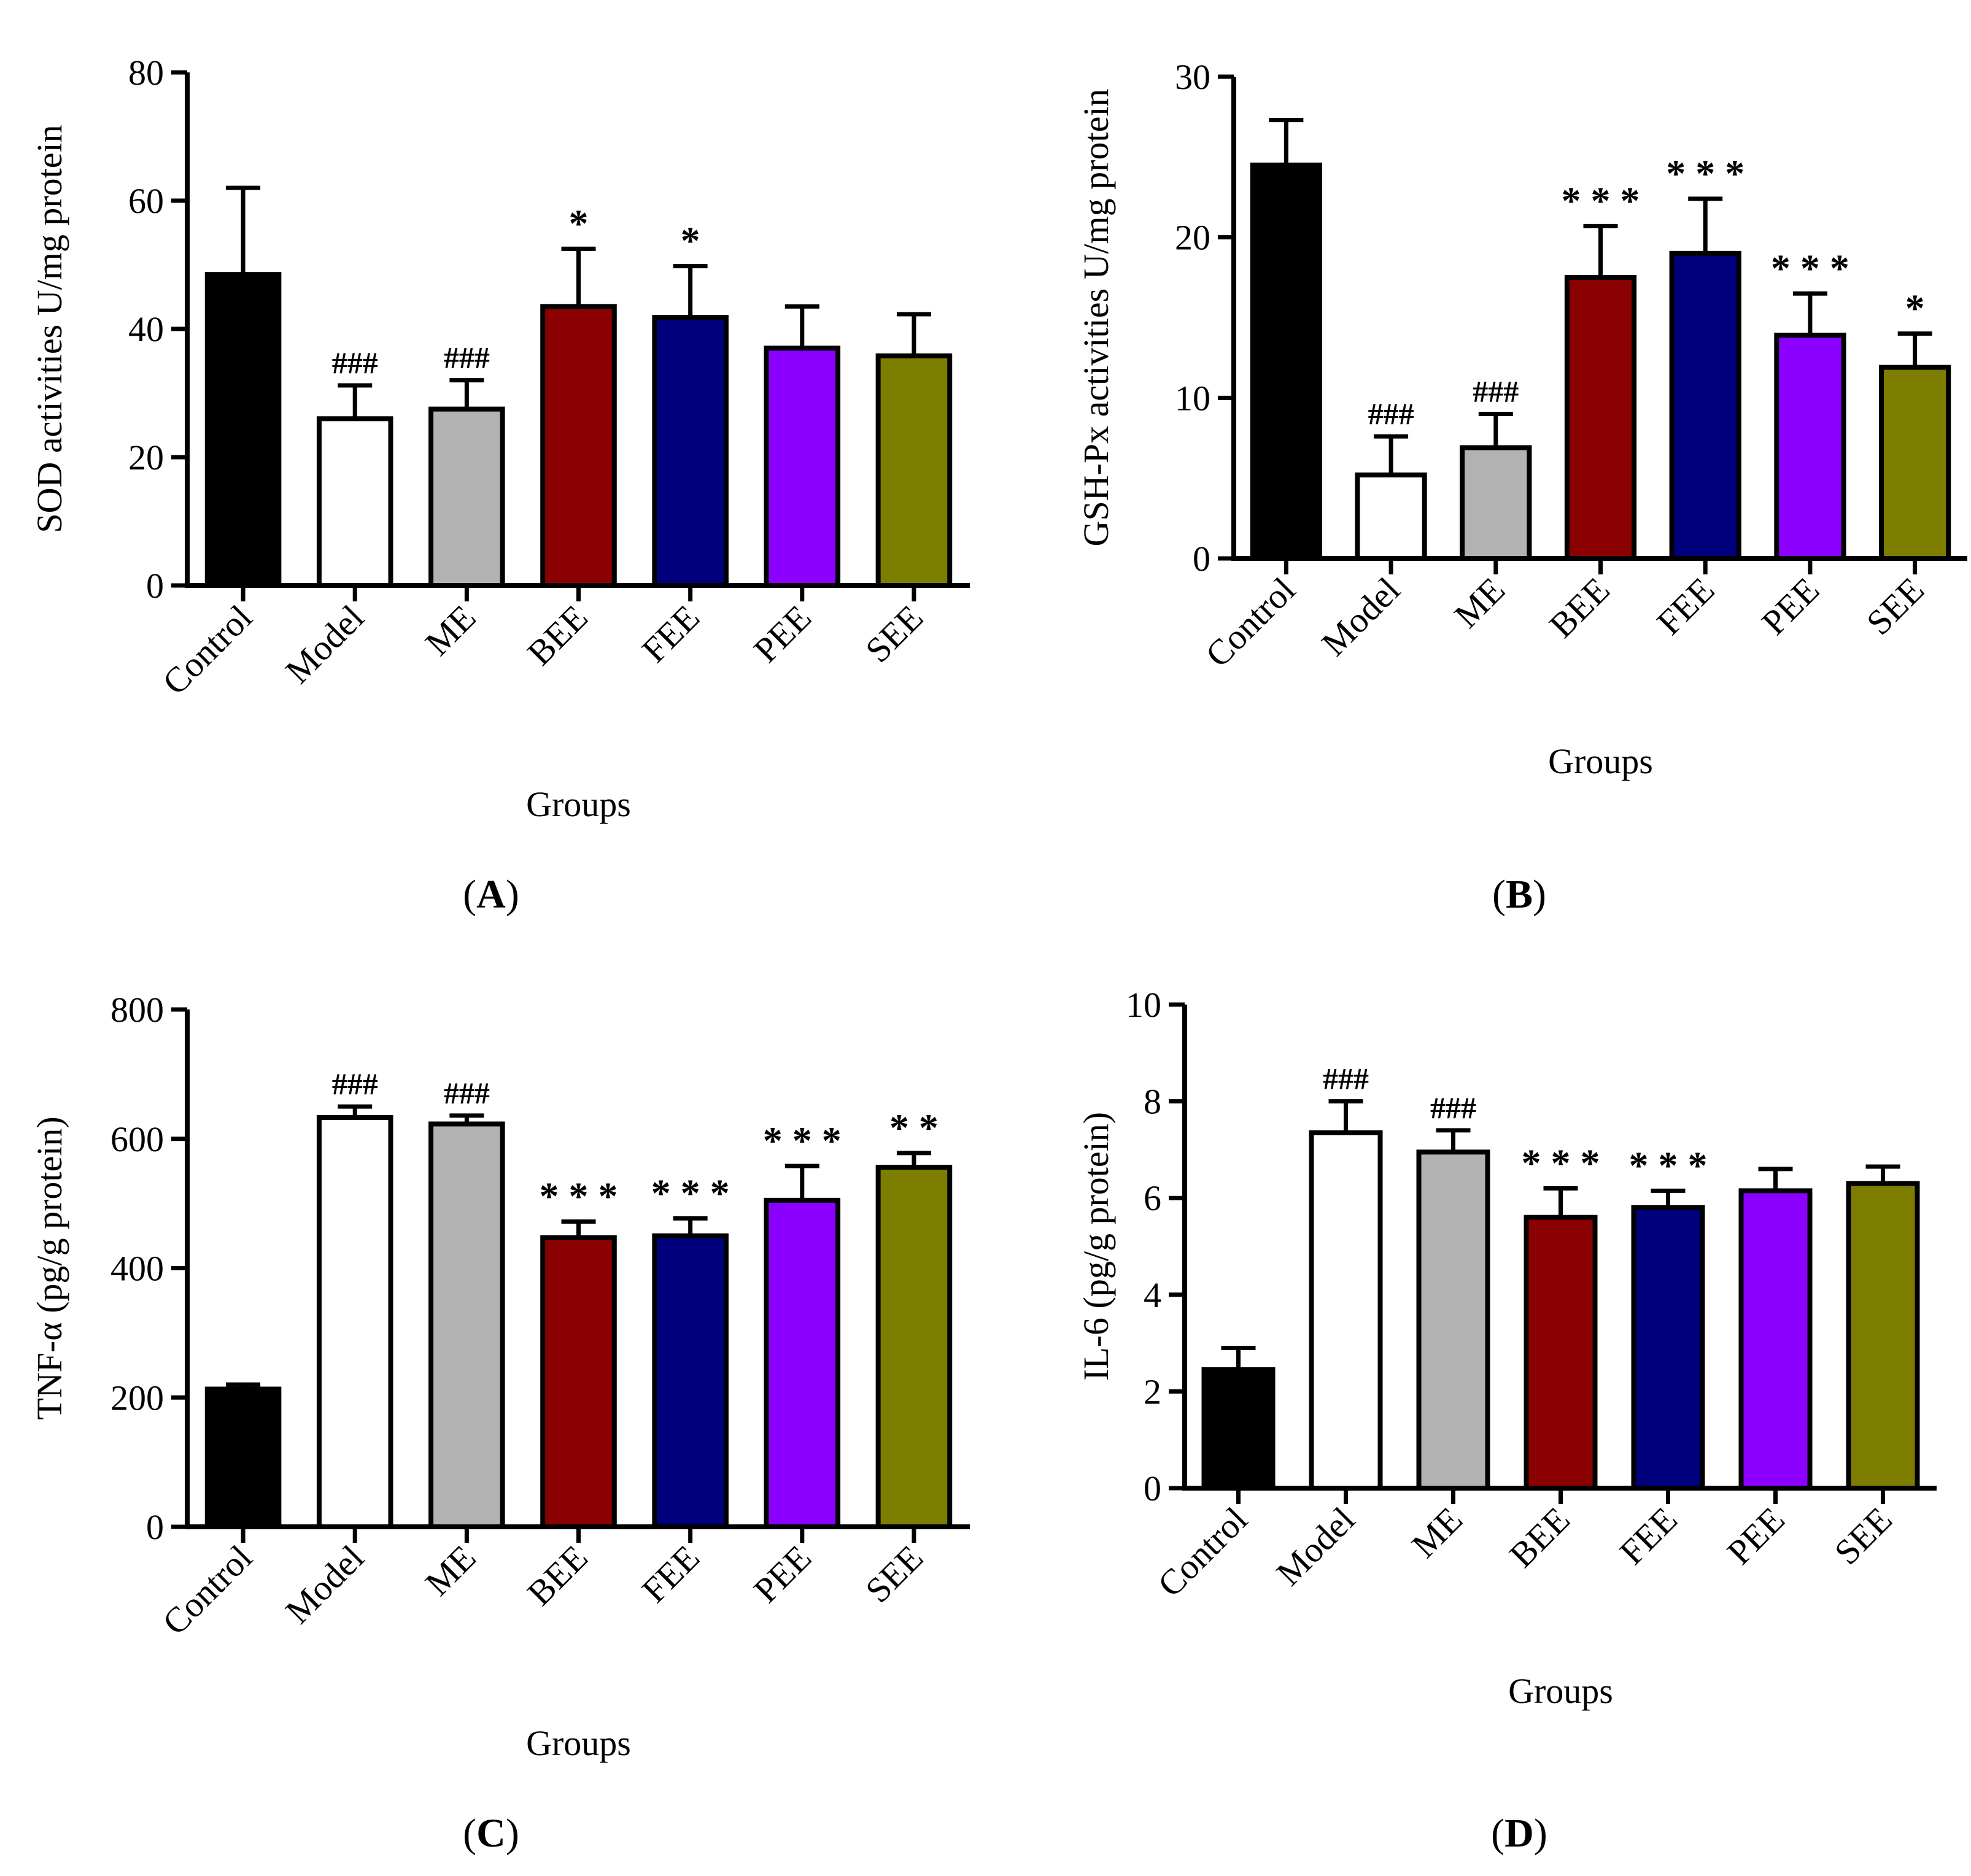 Image resolution: width=1971 pixels, height=1876 pixels. Describe the element at coordinates (146, 73) in the screenshot. I see `y-tick-label: 80` at that location.